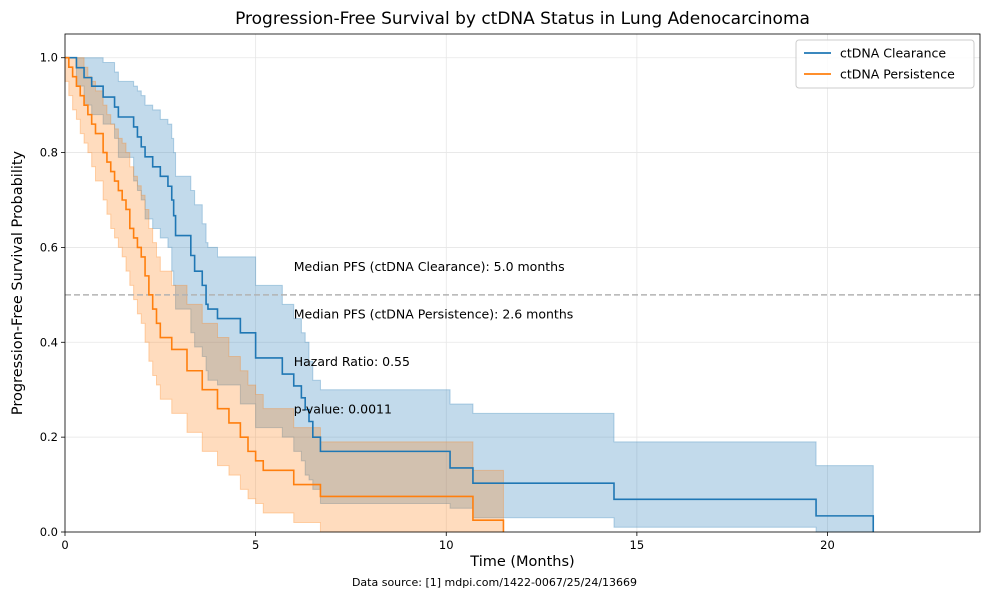  Describe the element at coordinates (637, 545) in the screenshot. I see `x-tick-label: 15` at that location.